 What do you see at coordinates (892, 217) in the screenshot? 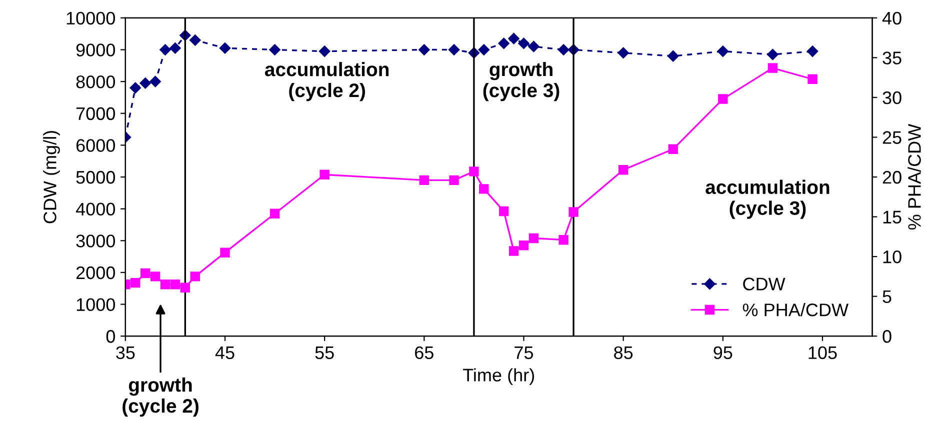
I see `y2-tick-label: 15` at bounding box center [892, 217].